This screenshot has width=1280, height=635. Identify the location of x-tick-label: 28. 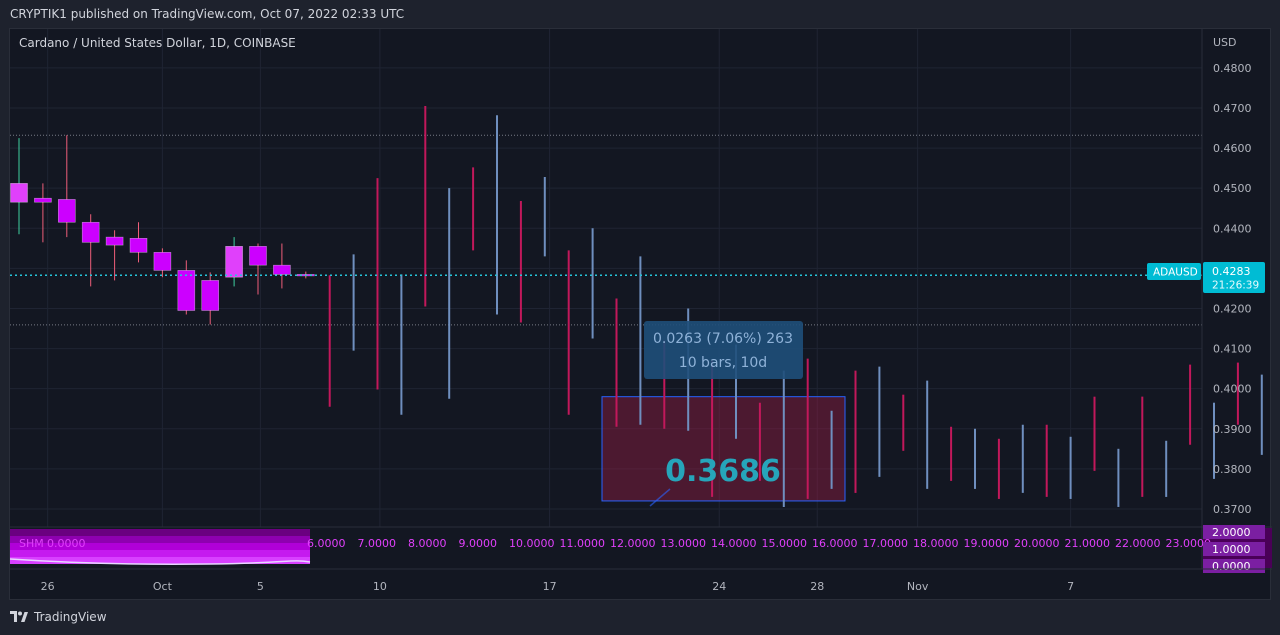
(817, 586).